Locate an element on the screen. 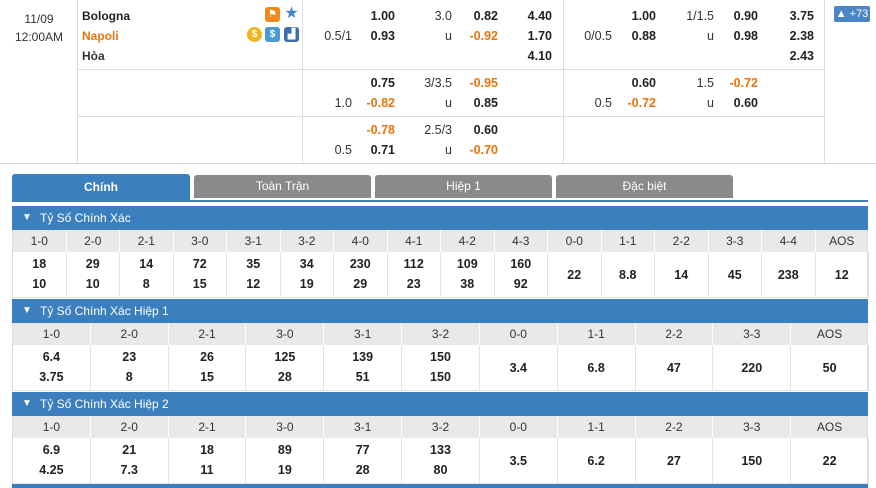  draw-score-odds: 45 is located at coordinates (734, 275).